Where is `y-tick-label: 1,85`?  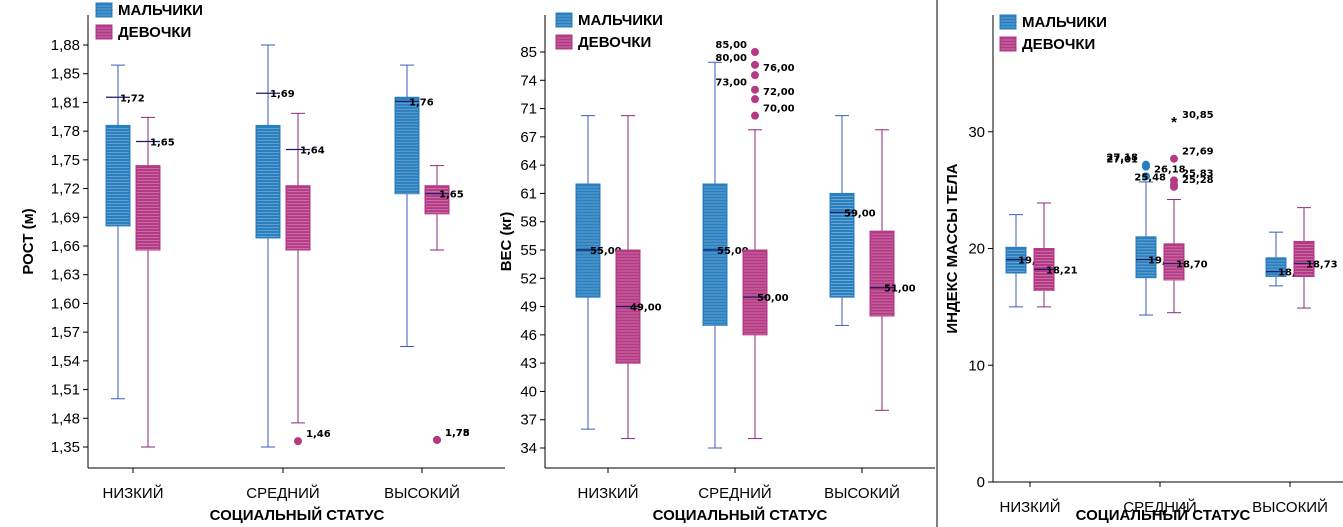 y-tick-label: 1,85 is located at coordinates (65, 74).